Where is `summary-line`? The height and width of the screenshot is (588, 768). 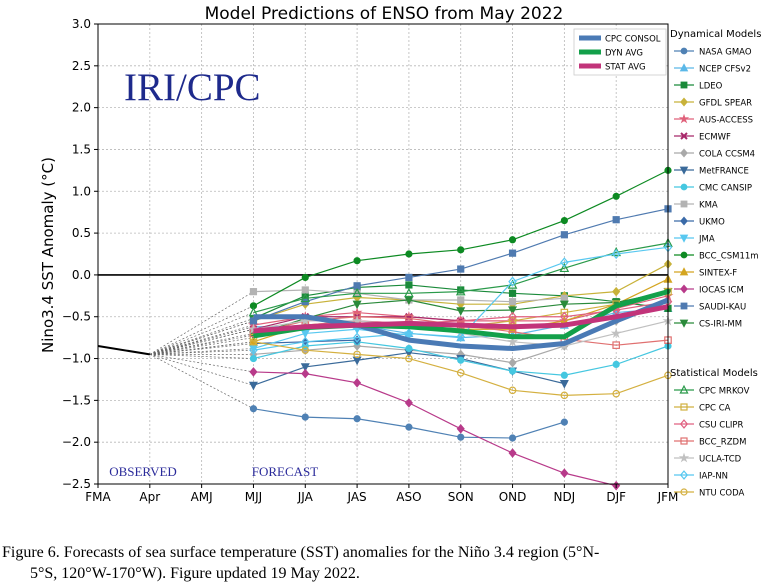 summary-line is located at coordinates (461, 324).